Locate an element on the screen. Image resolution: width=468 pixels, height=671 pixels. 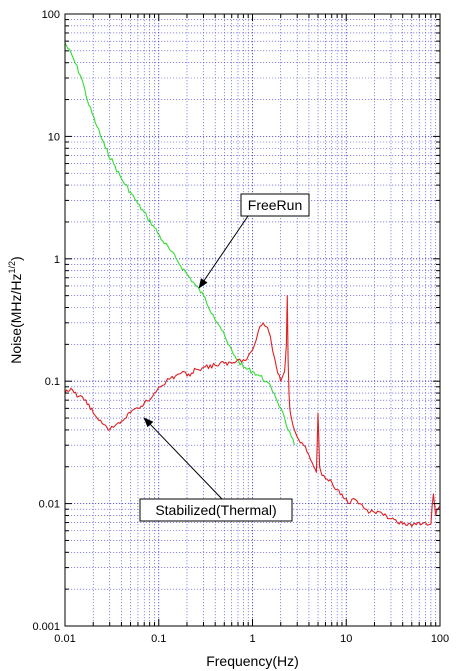
x-axis-label: Frequency(Hz) is located at coordinates (252, 661).